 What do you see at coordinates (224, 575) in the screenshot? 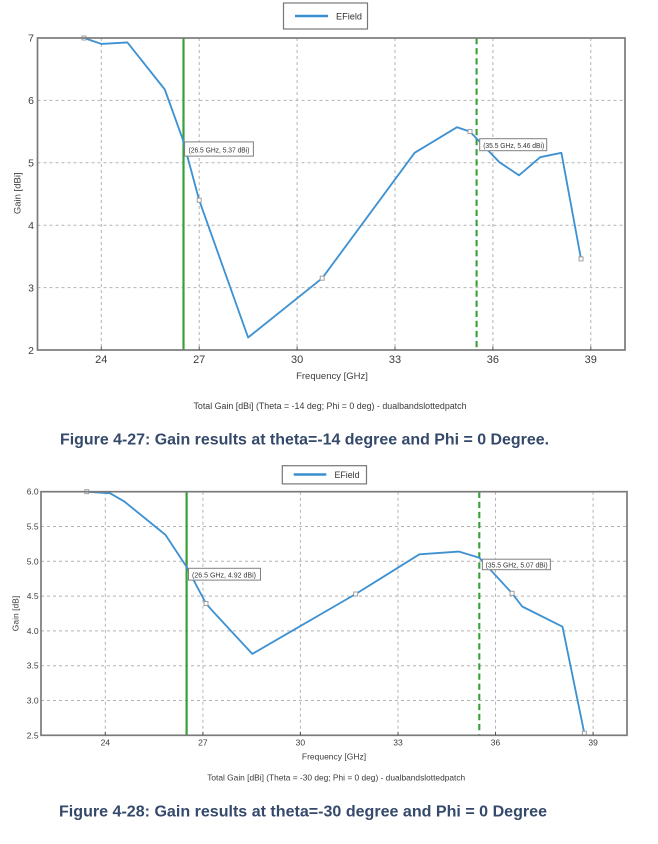
I see `svg-text: (26.5 GHz, 4.92 dBi)` at bounding box center [224, 575].